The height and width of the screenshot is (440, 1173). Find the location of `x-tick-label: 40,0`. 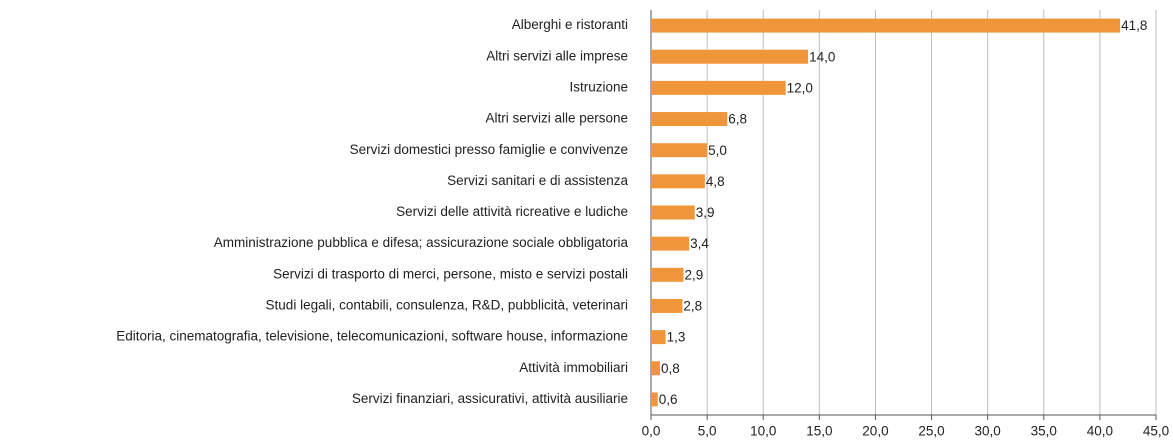

x-tick-label: 40,0 is located at coordinates (1100, 431).